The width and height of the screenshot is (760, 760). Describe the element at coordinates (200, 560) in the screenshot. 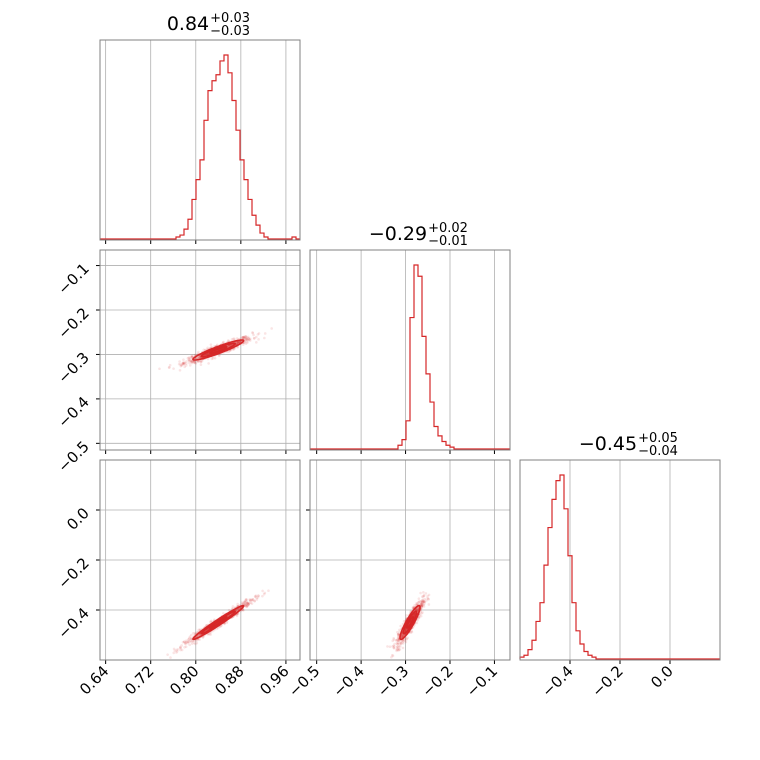

I see `panel-grid` at that location.